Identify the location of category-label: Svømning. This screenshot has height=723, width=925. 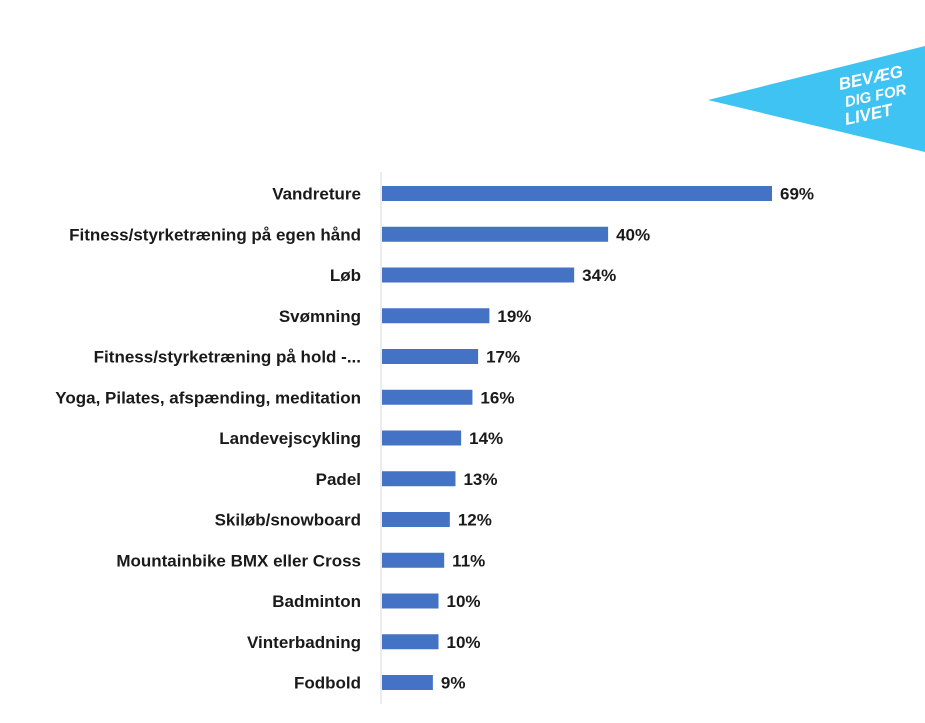
(320, 316).